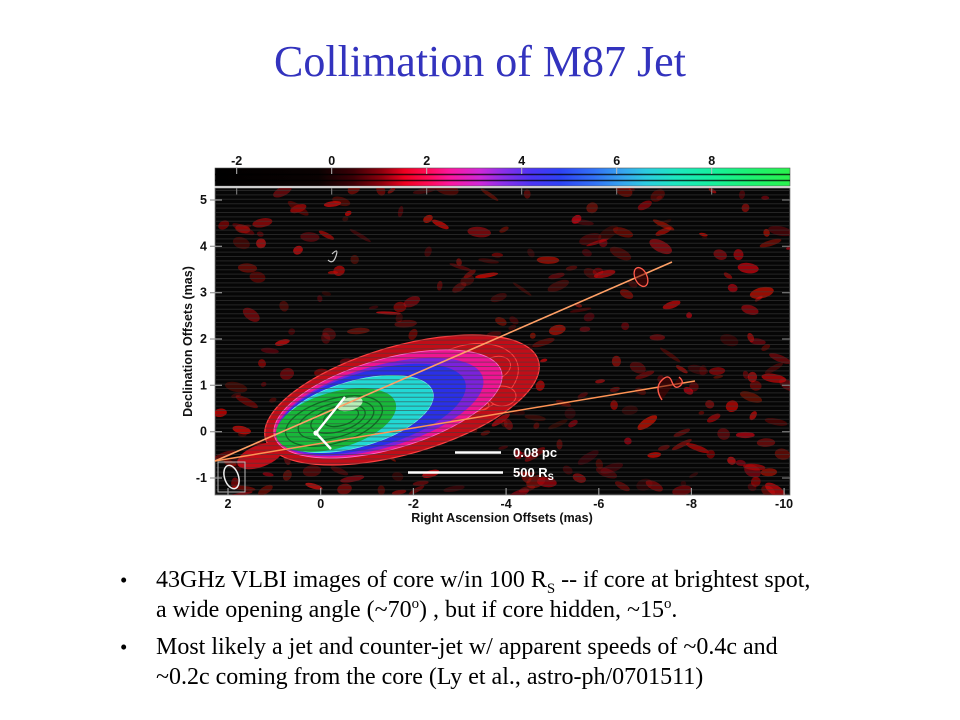 The width and height of the screenshot is (960, 720). I want to click on jet-knot-lower, so click(670, 388).